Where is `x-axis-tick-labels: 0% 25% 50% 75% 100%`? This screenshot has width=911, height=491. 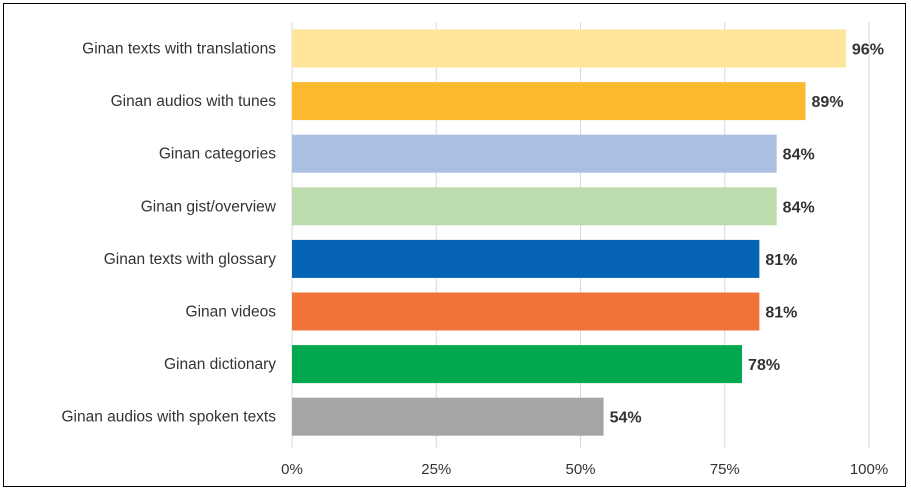 x-axis-tick-labels: 0% 25% 50% 75% 100% is located at coordinates (584, 469).